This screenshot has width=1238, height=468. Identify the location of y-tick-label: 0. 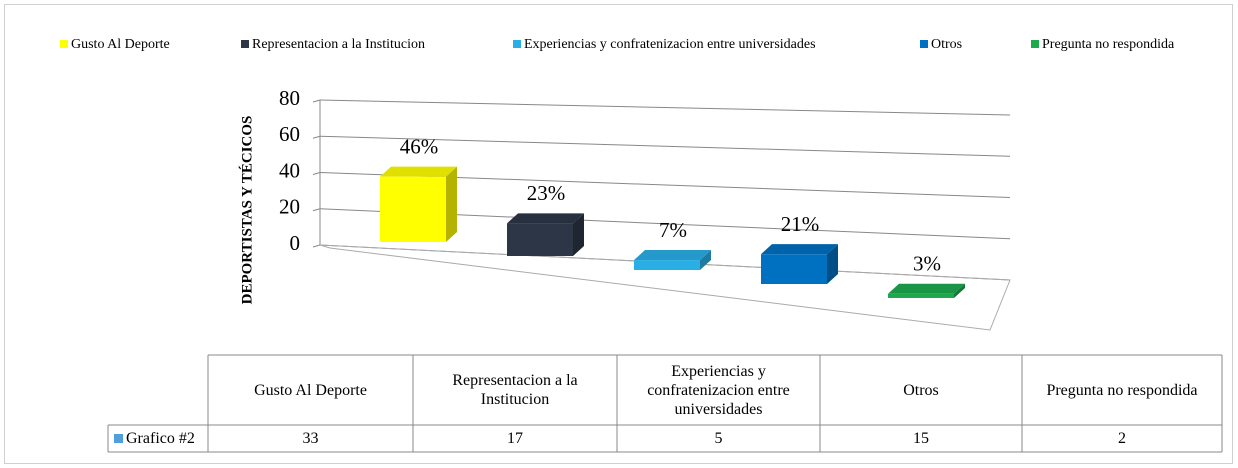
(295, 243).